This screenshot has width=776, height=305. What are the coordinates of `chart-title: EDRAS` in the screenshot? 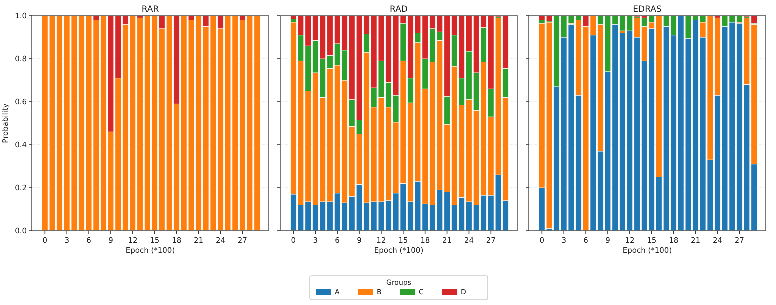 It's located at (647, 10).